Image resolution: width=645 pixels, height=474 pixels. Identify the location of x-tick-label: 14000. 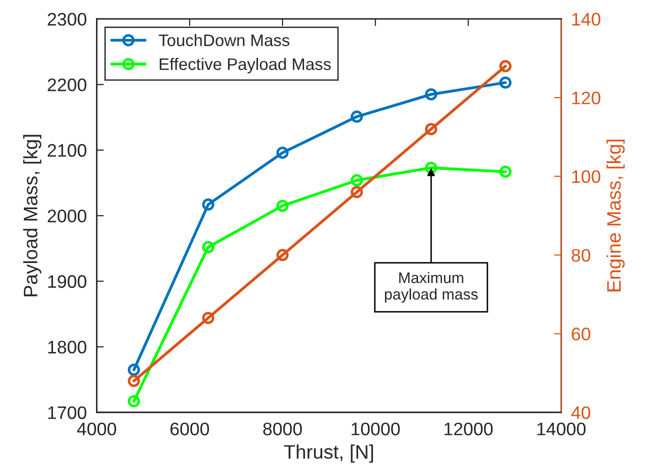
(561, 429).